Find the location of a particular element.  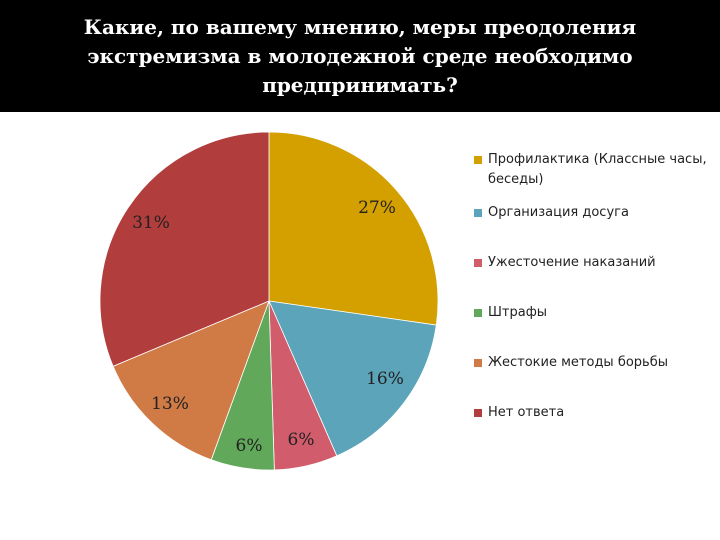

legend-item-3: Ужесточение наказаний is located at coordinates (591, 263).